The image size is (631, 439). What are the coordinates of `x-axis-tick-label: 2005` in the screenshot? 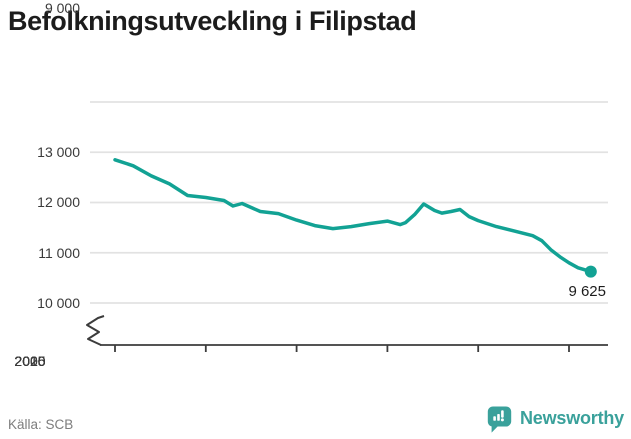 It's located at (30, 361).